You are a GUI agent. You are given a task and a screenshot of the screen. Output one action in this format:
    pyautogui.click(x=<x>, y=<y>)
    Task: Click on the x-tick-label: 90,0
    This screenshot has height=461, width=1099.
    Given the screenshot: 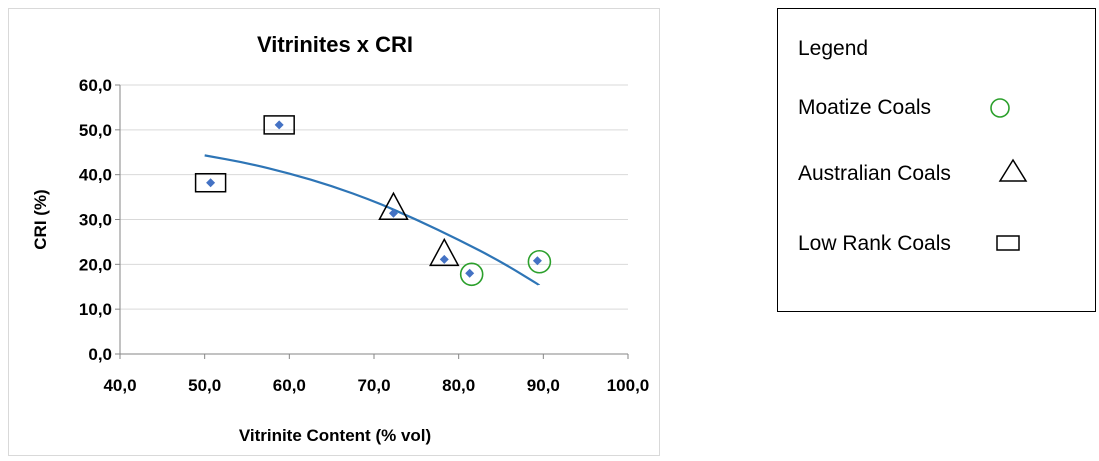 What is the action you would take?
    pyautogui.click(x=543, y=385)
    